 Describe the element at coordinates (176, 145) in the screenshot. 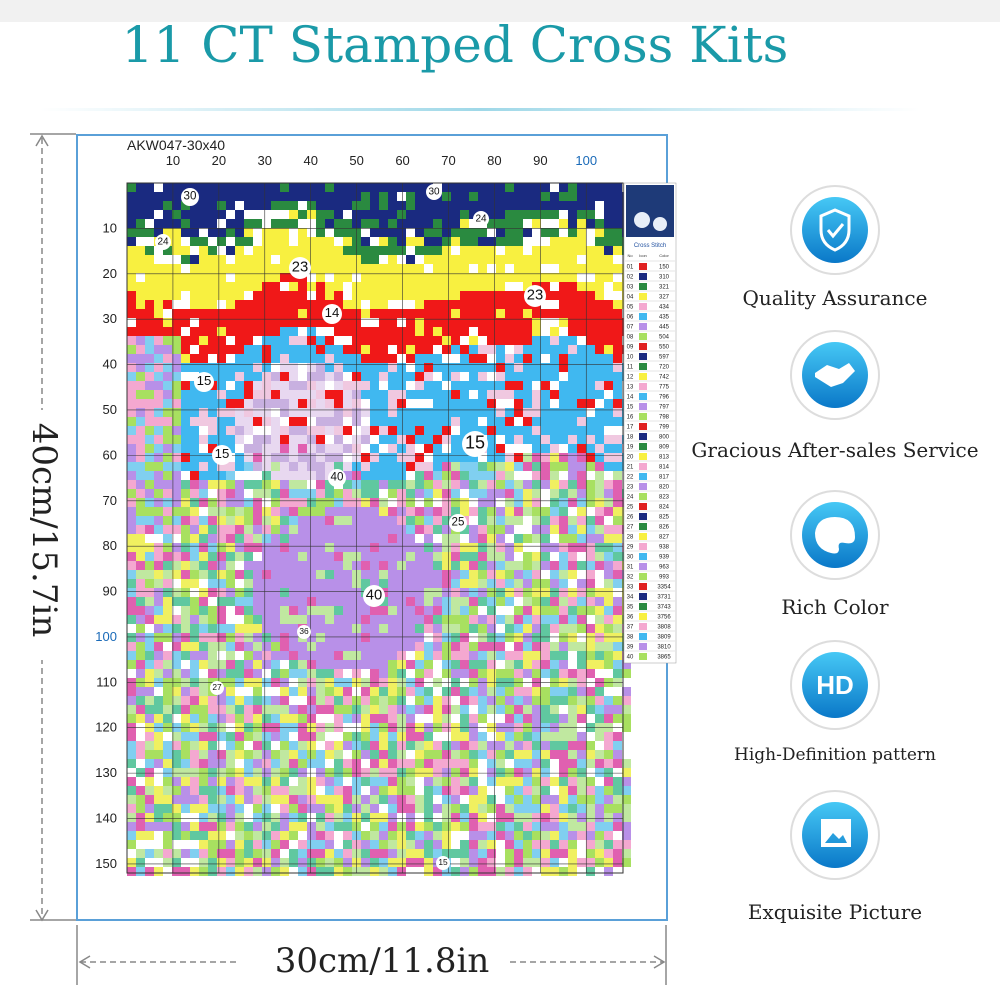

I see `pattern-code: AKW047-30x40` at that location.